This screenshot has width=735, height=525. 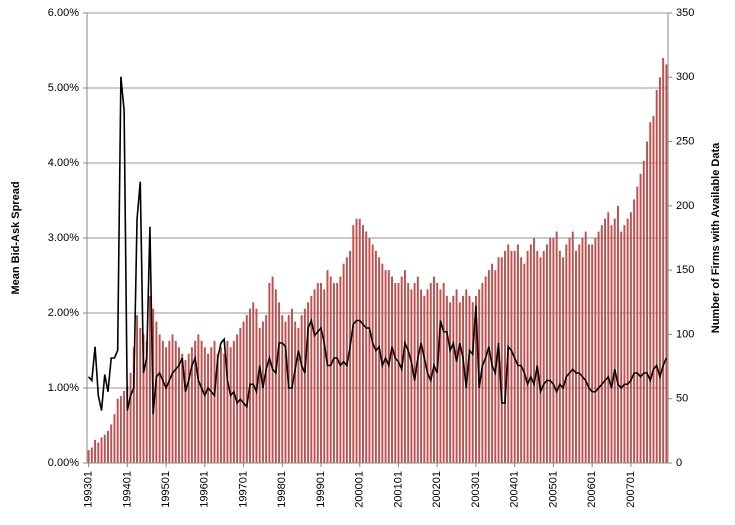 What do you see at coordinates (63, 463) in the screenshot?
I see `y-tick-label: 0.00%` at bounding box center [63, 463].